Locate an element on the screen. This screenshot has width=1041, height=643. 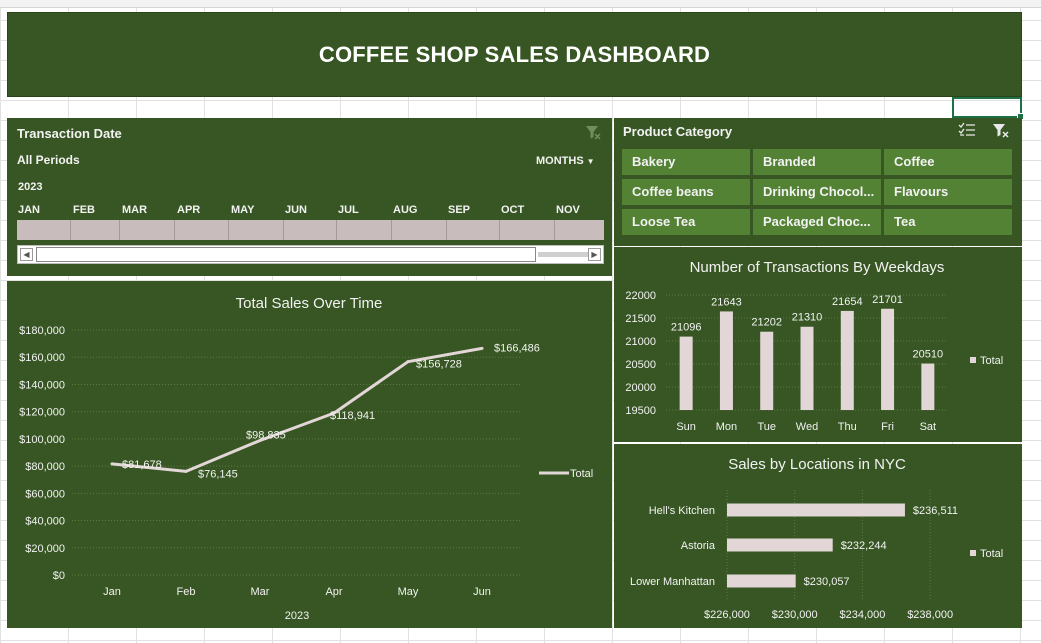
multi-select-icon is located at coordinates (967, 132).